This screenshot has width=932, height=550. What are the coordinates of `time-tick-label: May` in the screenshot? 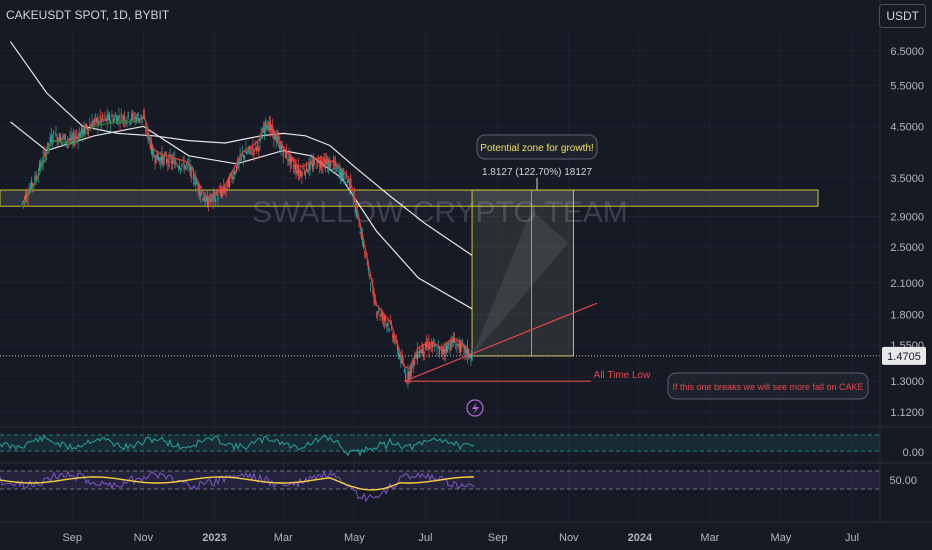 It's located at (781, 538).